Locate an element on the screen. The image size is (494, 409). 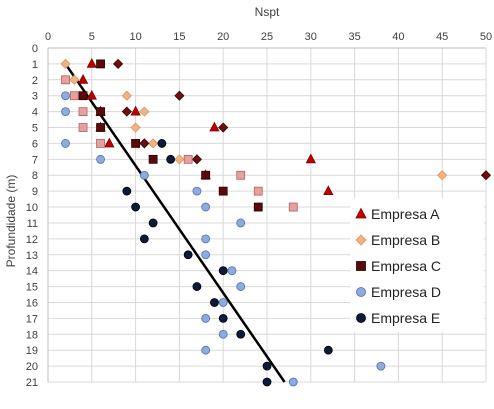
legend-label: Empresa C is located at coordinates (406, 266).